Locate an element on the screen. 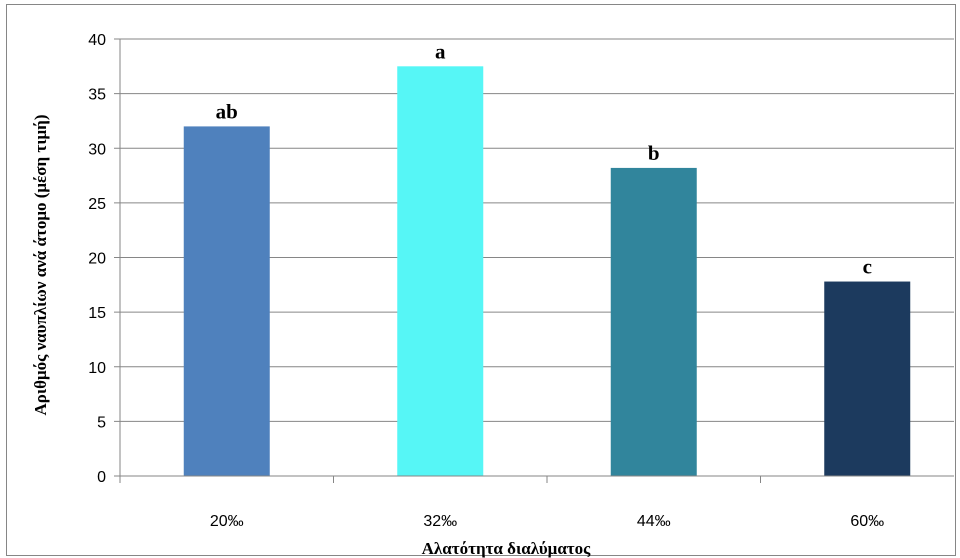  y-tick-label: 15 is located at coordinates (97, 313).